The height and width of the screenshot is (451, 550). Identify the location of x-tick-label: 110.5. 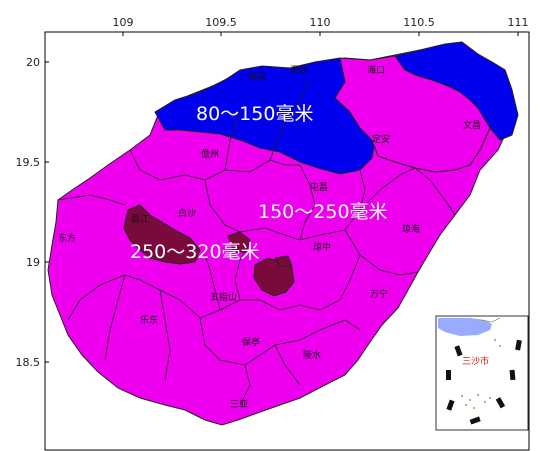
(419, 22).